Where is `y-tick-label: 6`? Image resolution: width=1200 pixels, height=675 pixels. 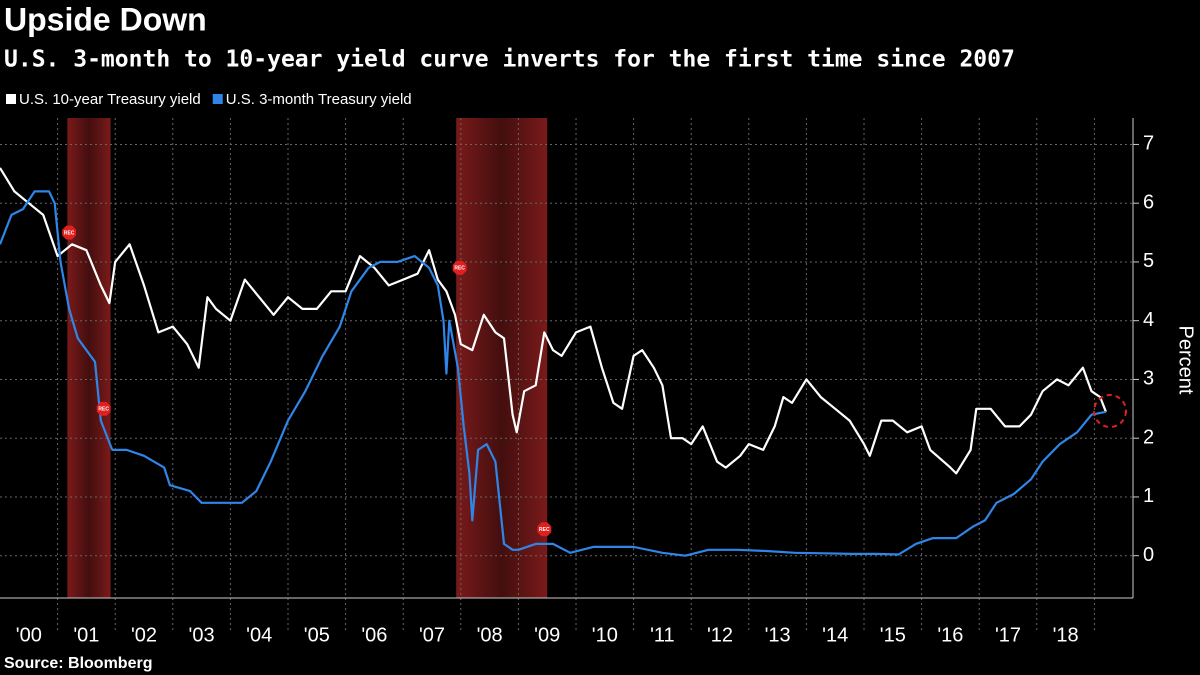 y-tick-label: 6 is located at coordinates (1148, 202).